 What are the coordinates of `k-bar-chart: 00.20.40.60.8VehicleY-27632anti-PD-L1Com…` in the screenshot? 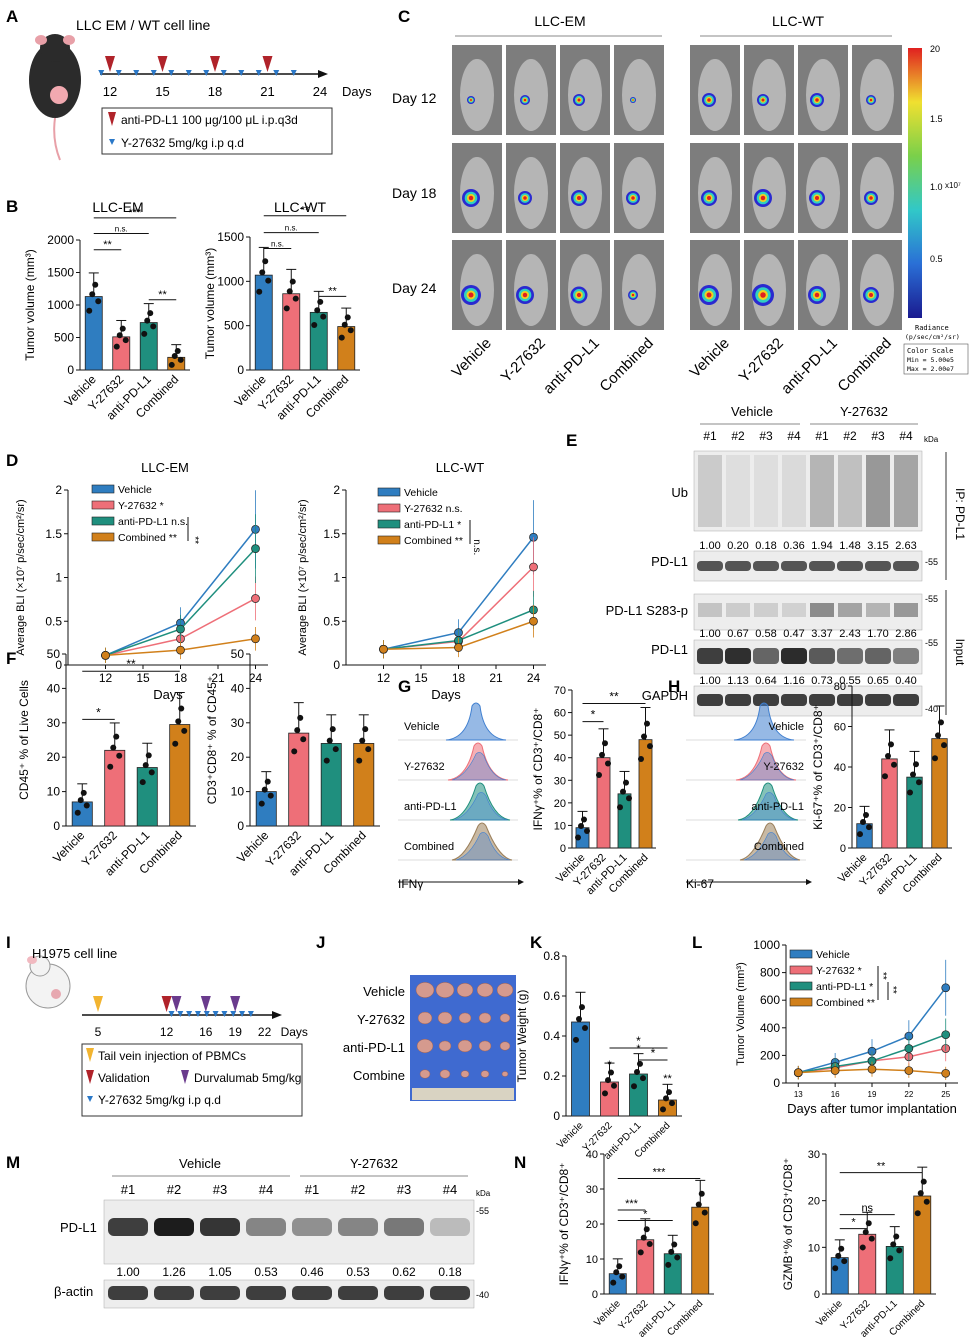 It's located at (598, 1055).